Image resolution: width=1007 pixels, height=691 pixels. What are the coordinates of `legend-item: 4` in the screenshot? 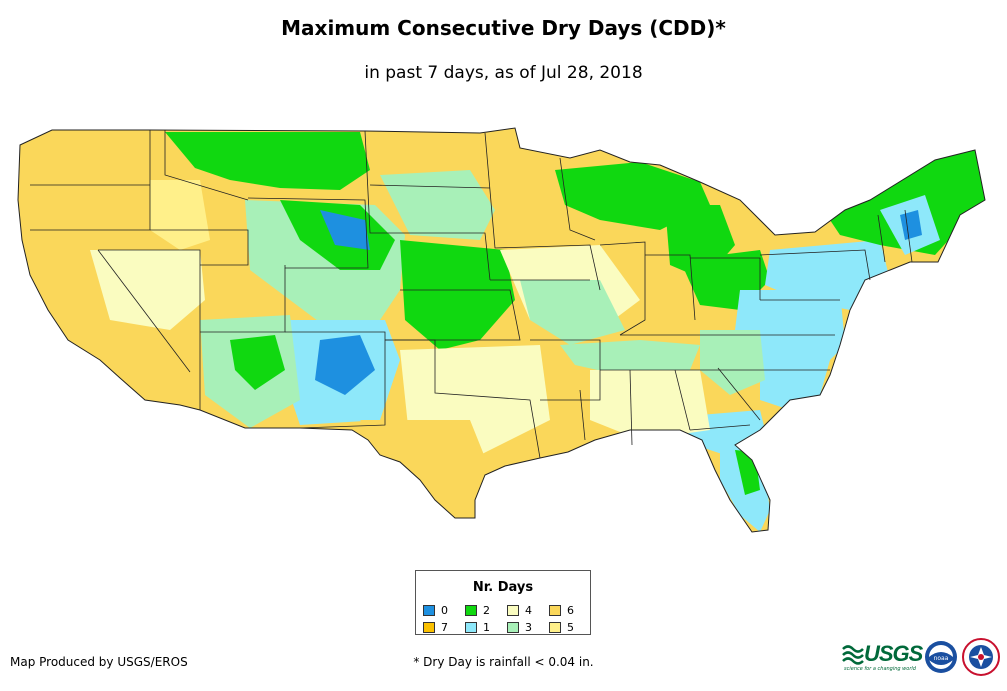 It's located at (528, 610).